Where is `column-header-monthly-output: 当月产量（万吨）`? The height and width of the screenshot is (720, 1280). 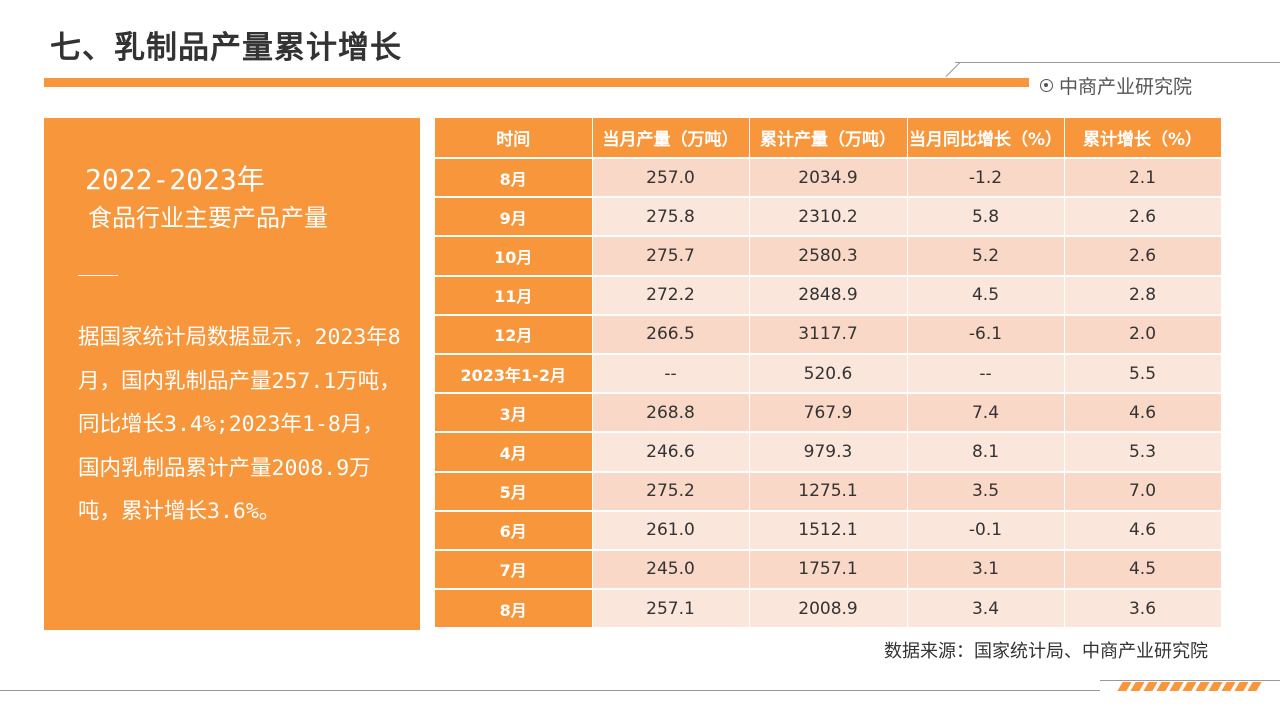 column-header-monthly-output: 当月产量（万吨） is located at coordinates (671, 138).